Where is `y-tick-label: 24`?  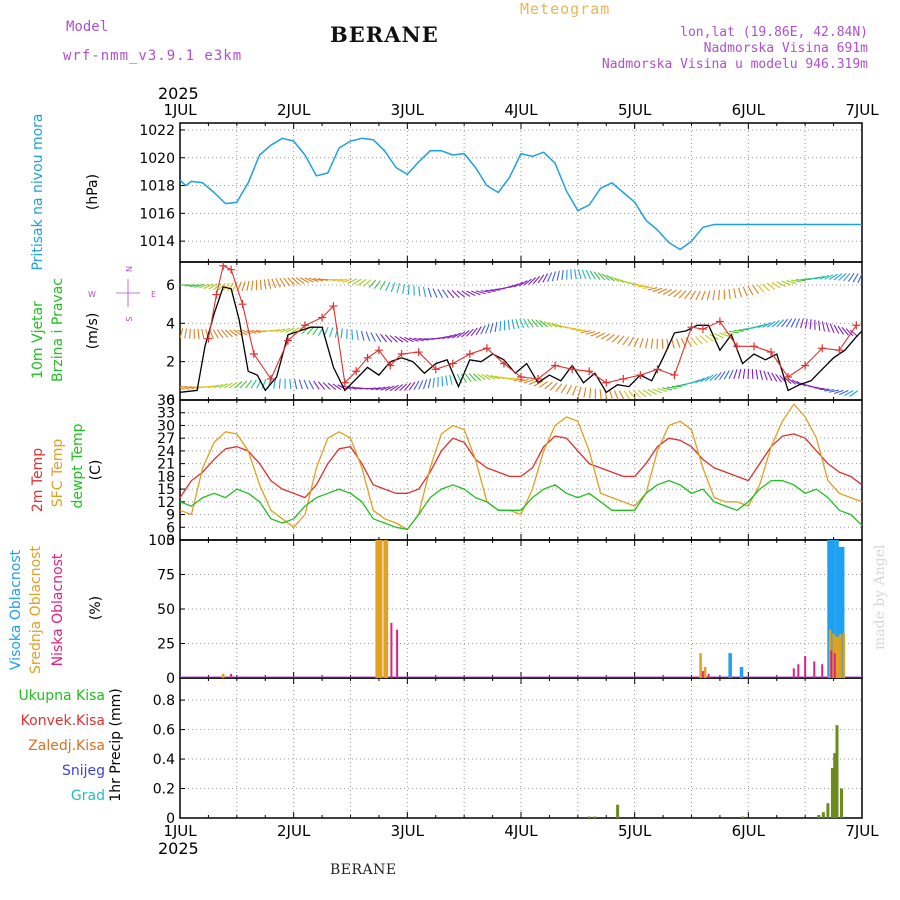 y-tick-label: 24 is located at coordinates (166, 452).